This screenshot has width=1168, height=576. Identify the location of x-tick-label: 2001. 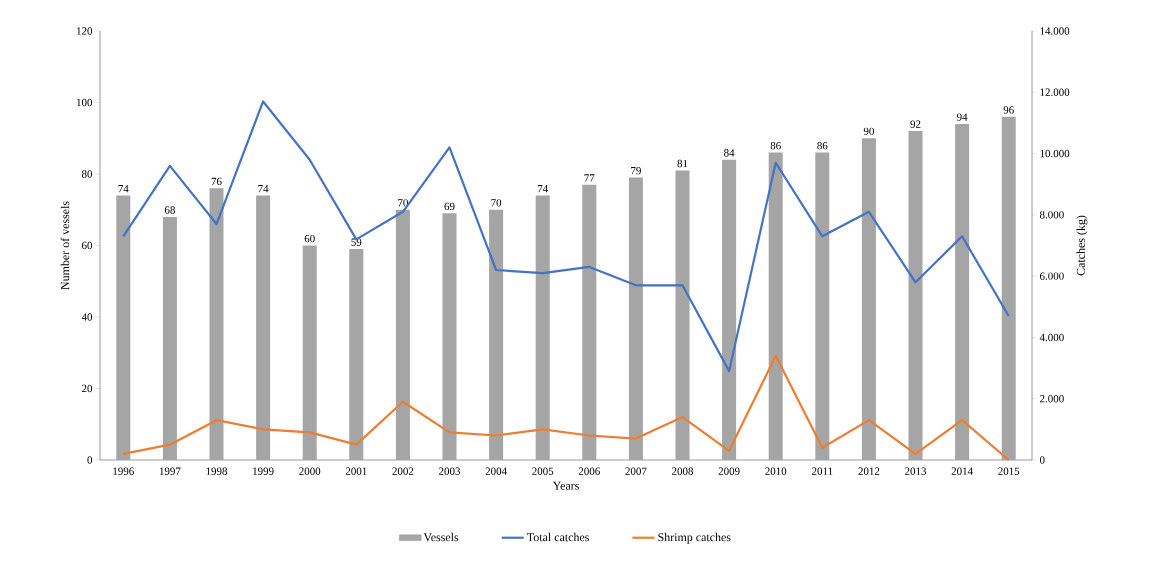
(356, 471).